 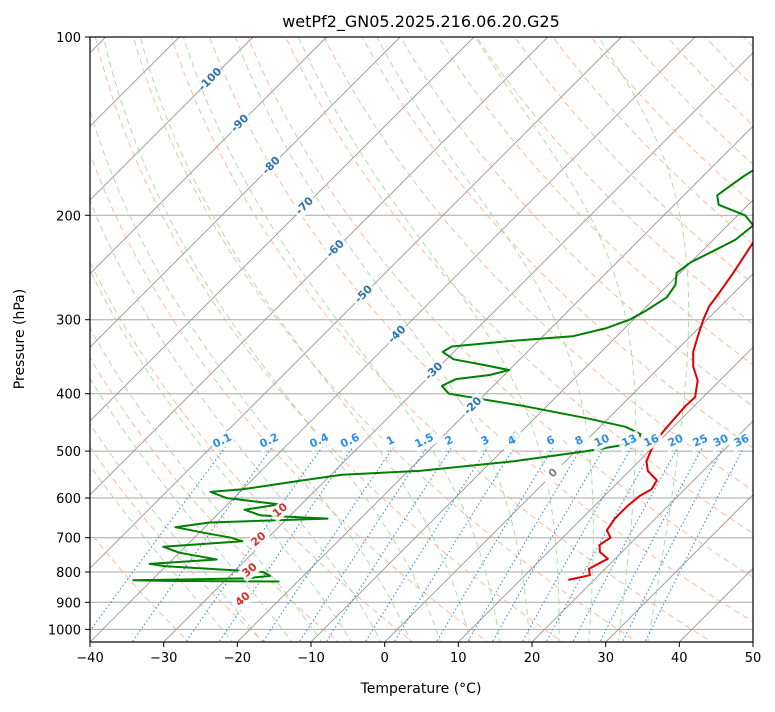 What do you see at coordinates (68, 38) in the screenshot?
I see `y-tick-label: 100` at bounding box center [68, 38].